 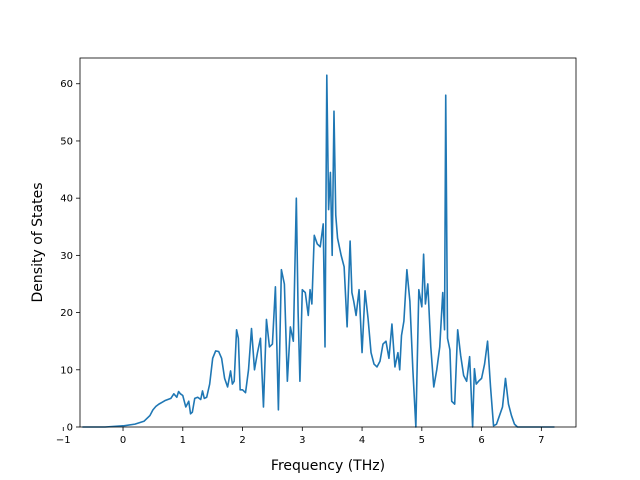 I want to click on x-axis: −1 0 1 2 3 4 5 6 7, so click(x=300, y=436).